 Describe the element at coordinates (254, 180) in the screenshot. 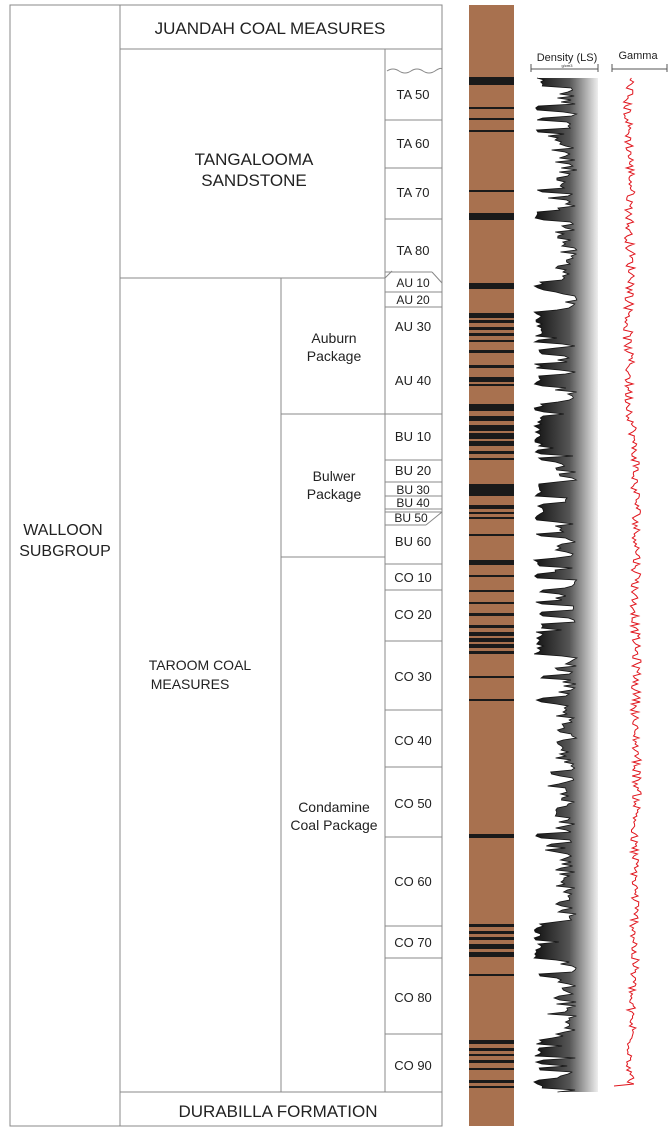

I see `tangalooma-sandstone-label-line2: SANDSTONE` at that location.